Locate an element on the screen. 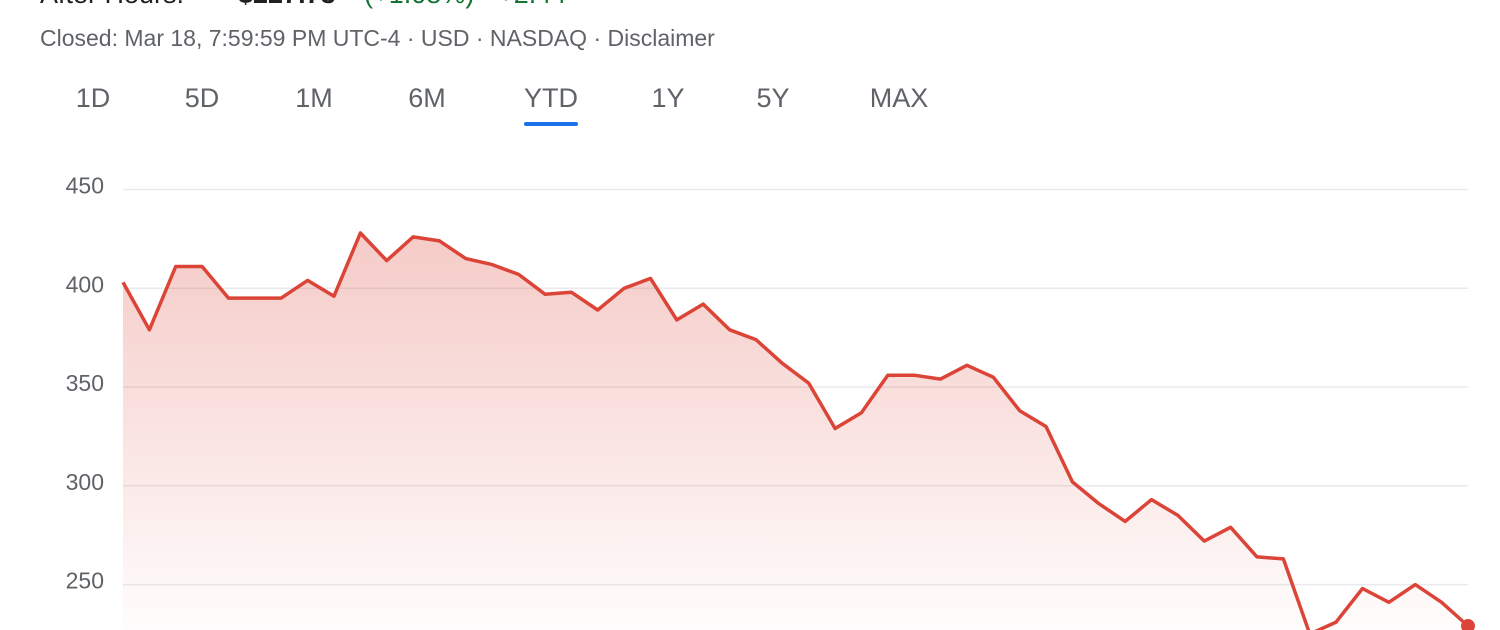  range-tab: 1Y is located at coordinates (667, 98).